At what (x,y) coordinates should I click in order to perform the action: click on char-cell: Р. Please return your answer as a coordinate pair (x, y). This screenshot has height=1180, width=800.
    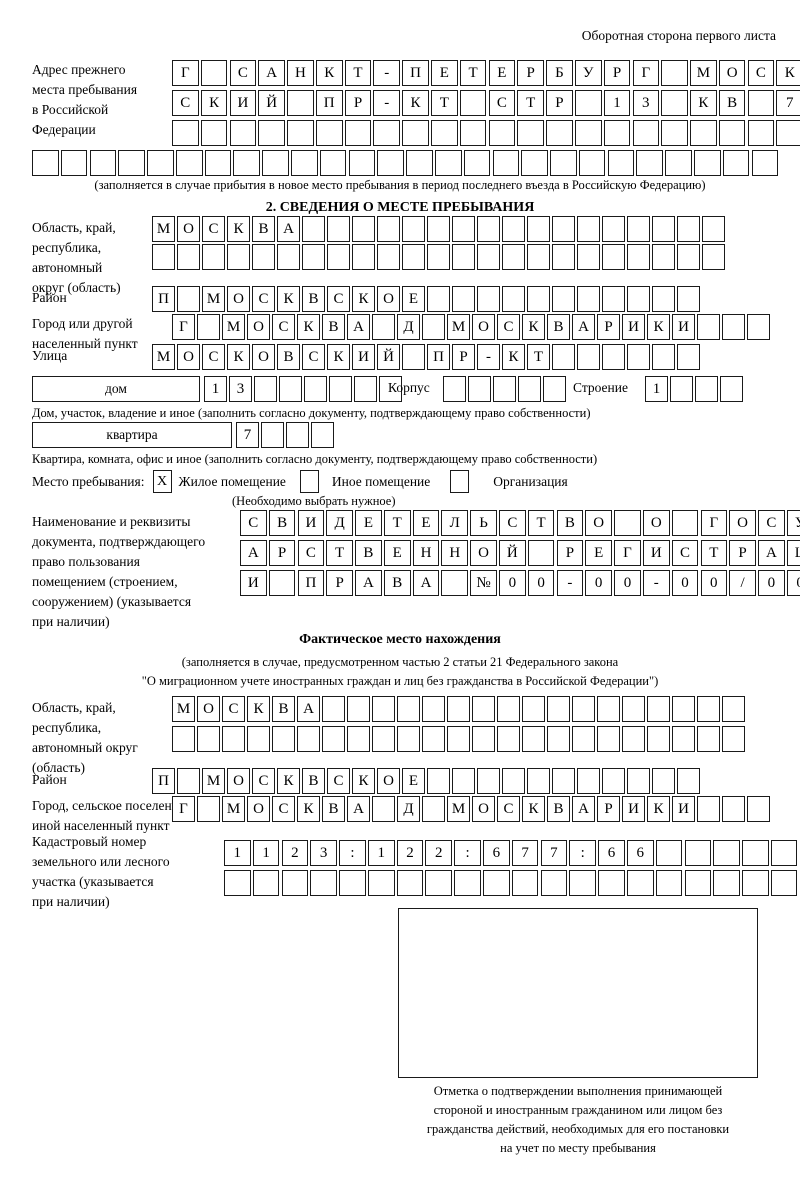
    Looking at the image, I should click on (570, 553).